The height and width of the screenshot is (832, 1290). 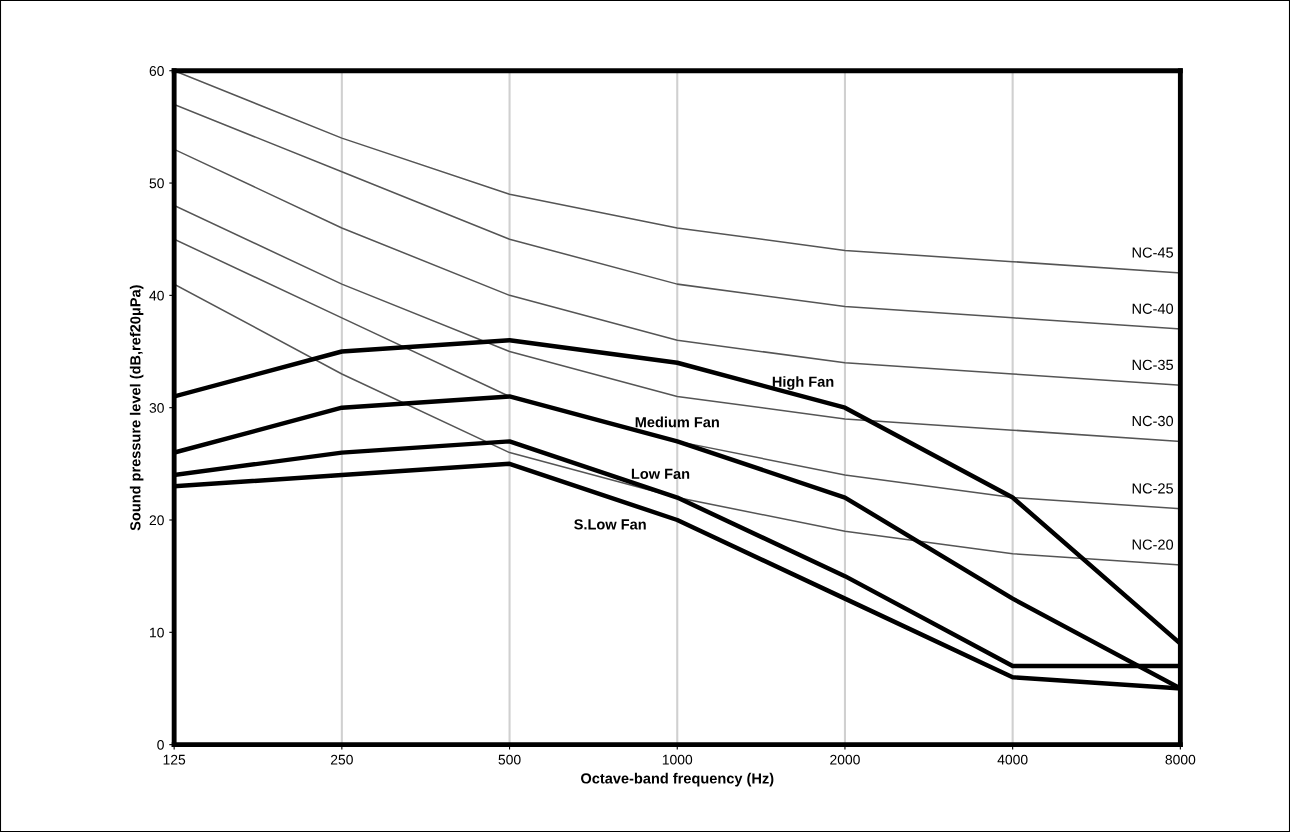 What do you see at coordinates (660, 473) in the screenshot?
I see `series-label: Low Fan` at bounding box center [660, 473].